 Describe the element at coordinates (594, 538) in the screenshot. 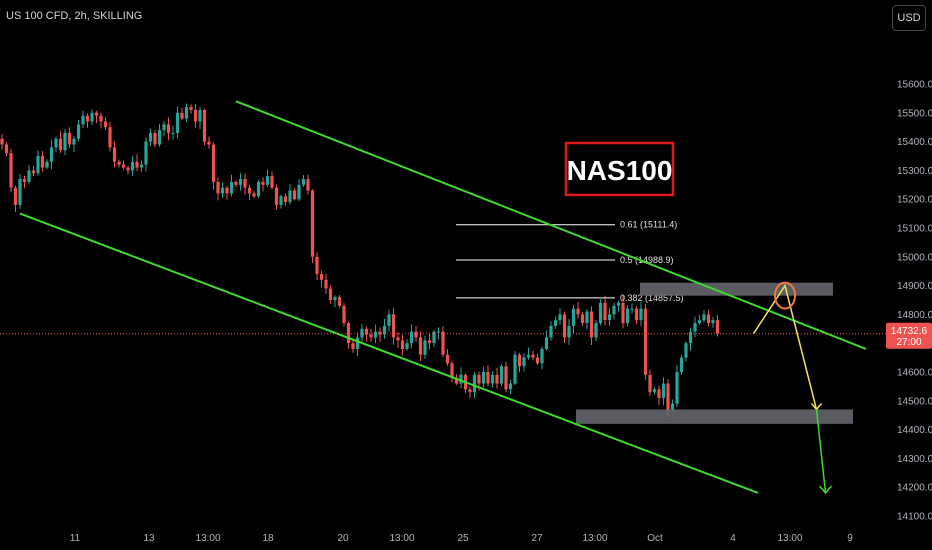

I see `x-tick-label: 13:00` at that location.